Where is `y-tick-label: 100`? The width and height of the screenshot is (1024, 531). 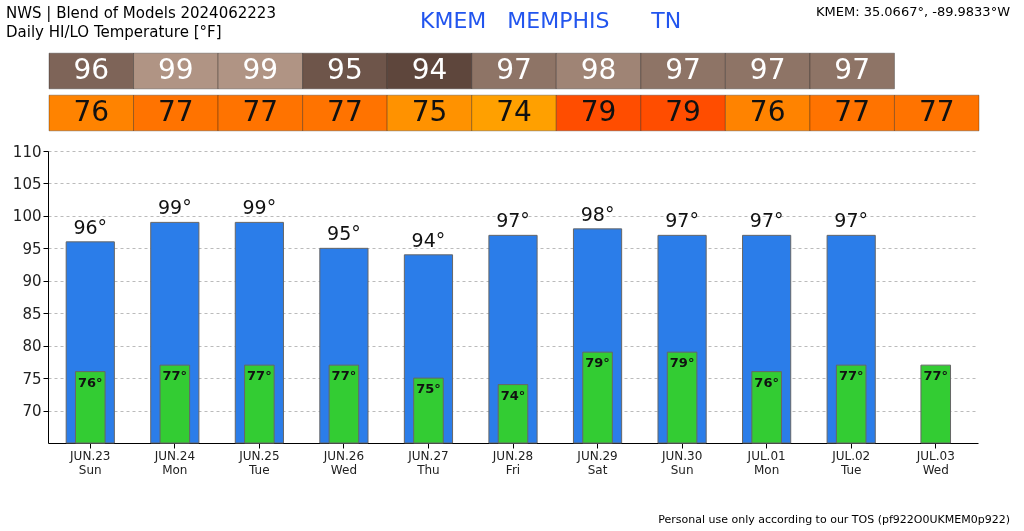 y-tick-label: 100 is located at coordinates (27, 216).